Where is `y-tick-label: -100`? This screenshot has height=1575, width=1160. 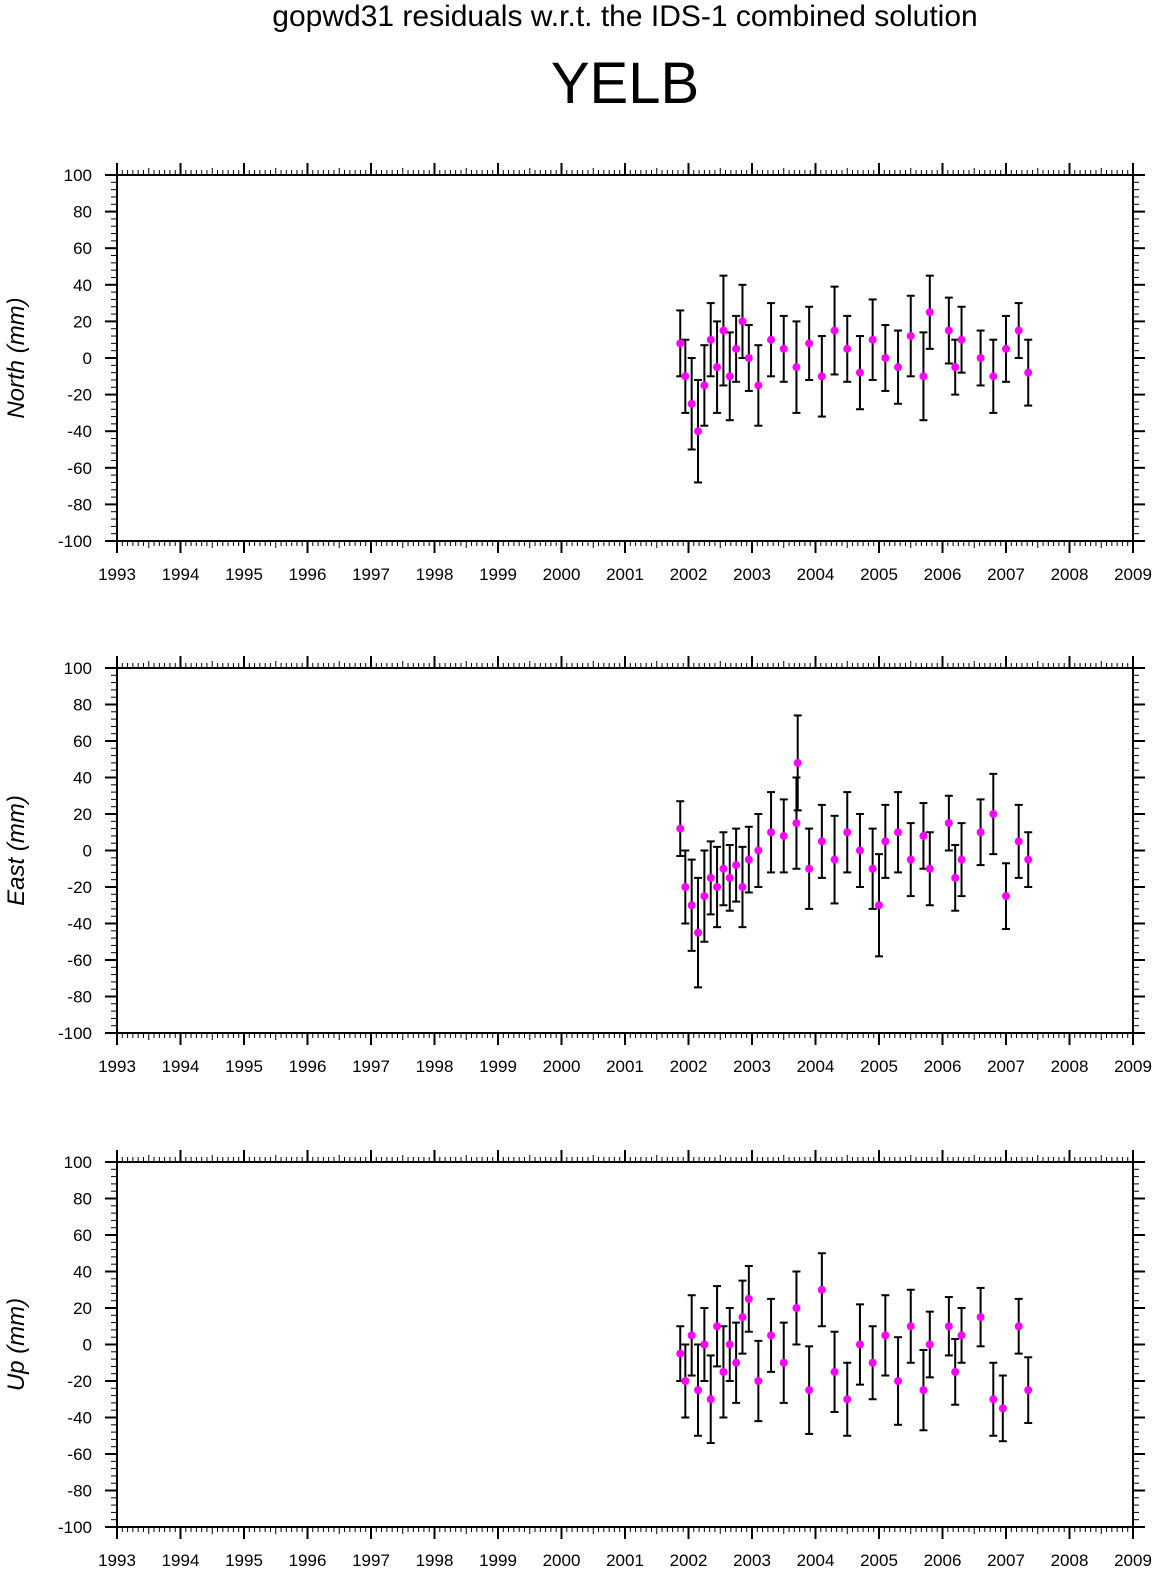
y-tick-label: -100 is located at coordinates (75, 1527).